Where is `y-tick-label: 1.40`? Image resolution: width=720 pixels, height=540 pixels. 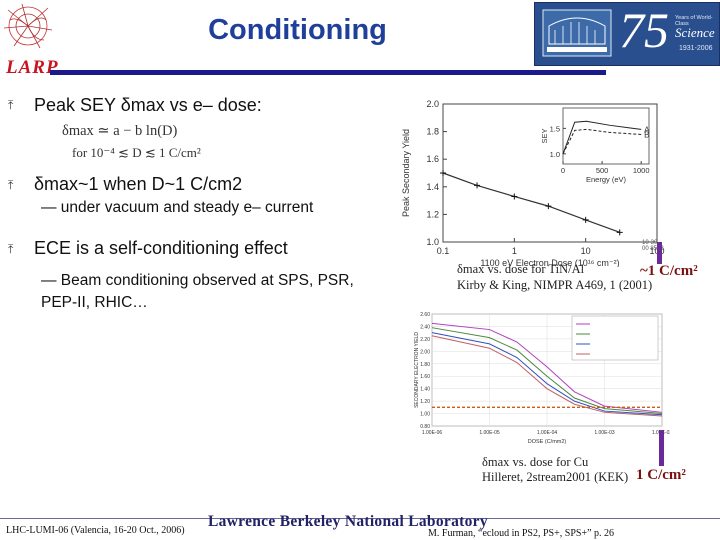
y-tick-label: 1.40 is located at coordinates (425, 390).